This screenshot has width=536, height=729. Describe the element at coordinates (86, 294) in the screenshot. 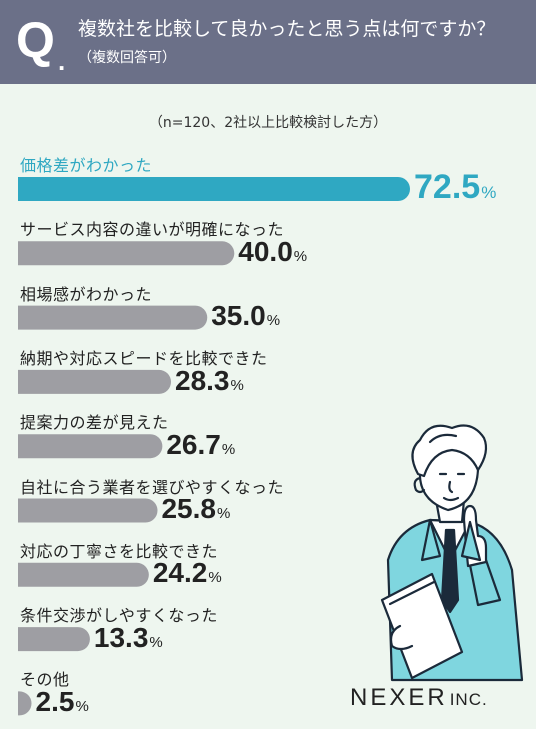

I see `category-label: 相場感がわかった` at that location.